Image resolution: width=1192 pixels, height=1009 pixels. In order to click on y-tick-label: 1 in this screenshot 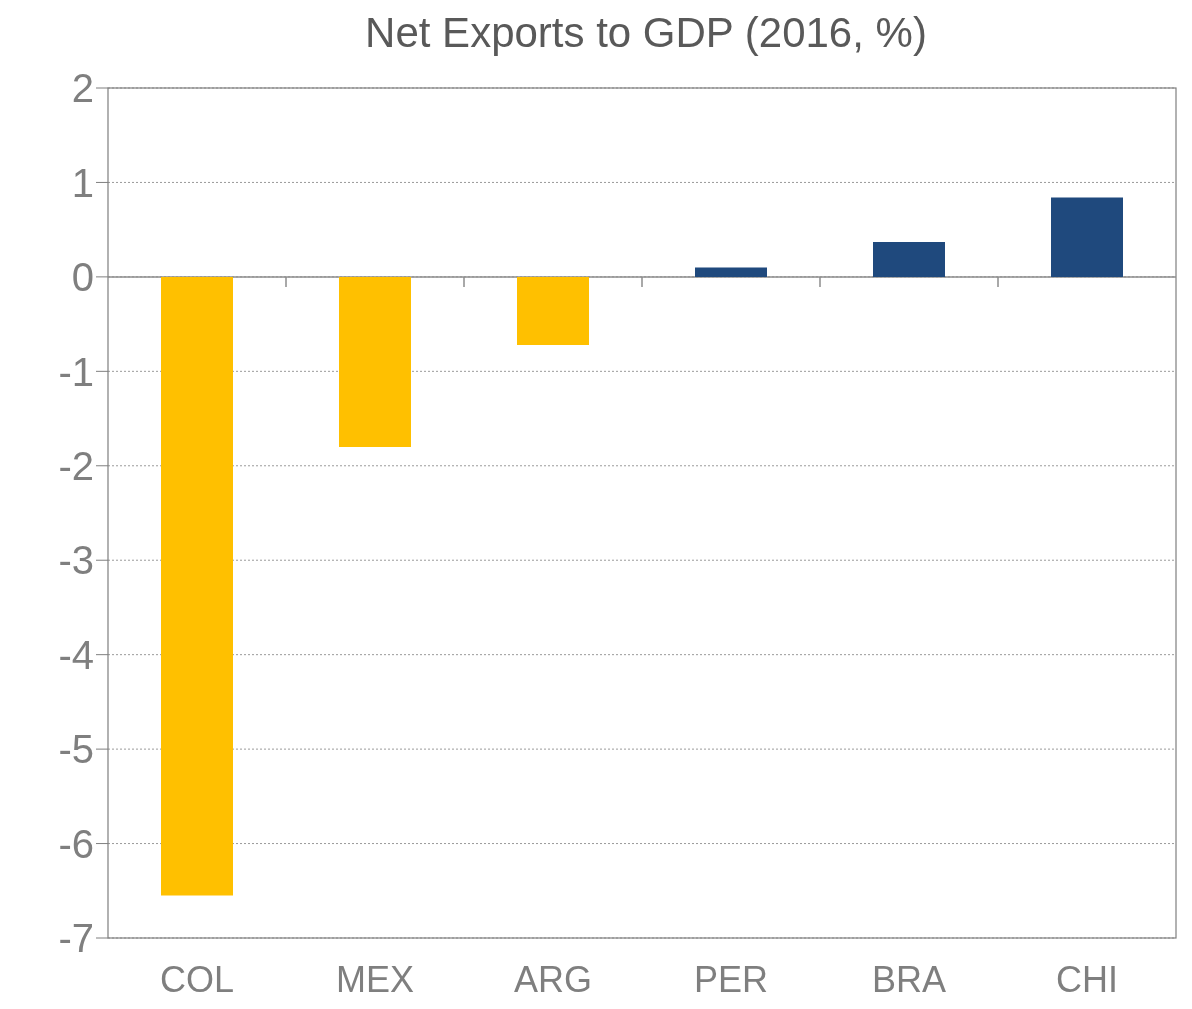, I will do `click(82, 182)`.